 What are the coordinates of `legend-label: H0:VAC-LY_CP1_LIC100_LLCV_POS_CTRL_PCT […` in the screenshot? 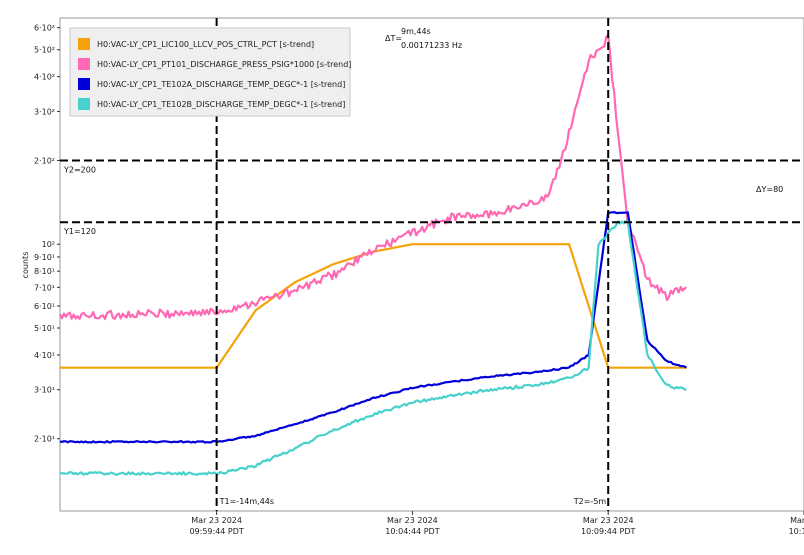 It's located at (205, 44).